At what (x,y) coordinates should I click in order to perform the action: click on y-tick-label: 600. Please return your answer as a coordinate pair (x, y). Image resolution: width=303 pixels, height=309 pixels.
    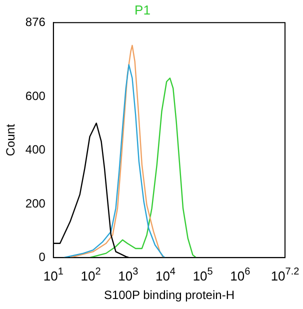
    Looking at the image, I should click on (35, 95).